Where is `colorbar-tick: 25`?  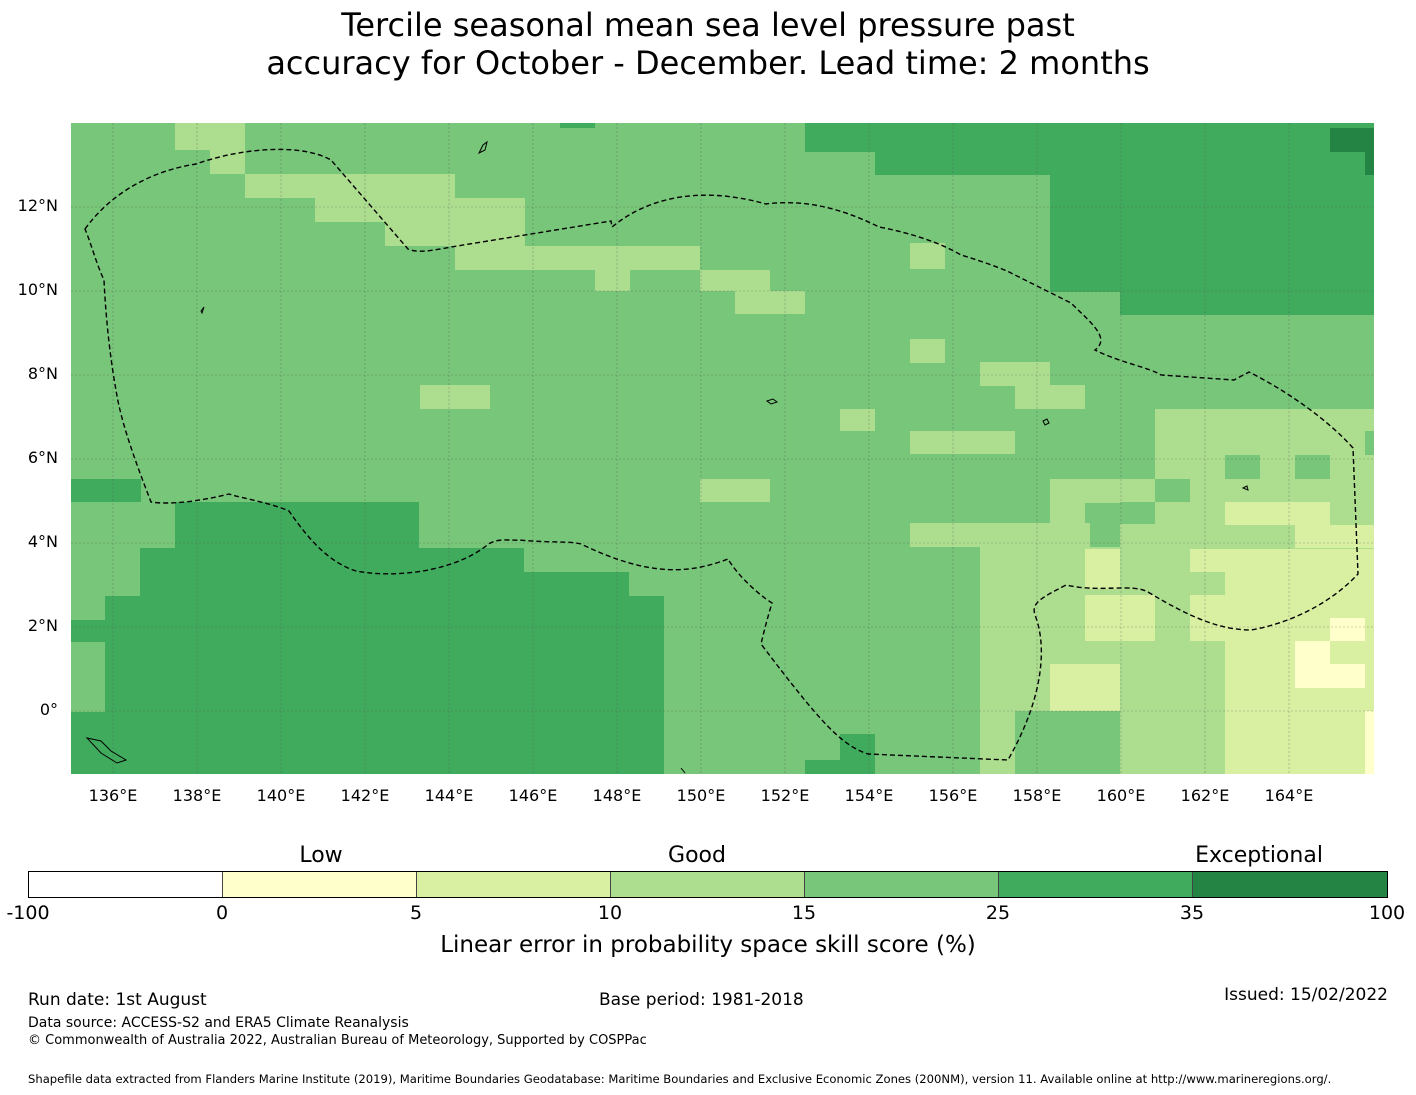
colorbar-tick: 25 is located at coordinates (998, 913).